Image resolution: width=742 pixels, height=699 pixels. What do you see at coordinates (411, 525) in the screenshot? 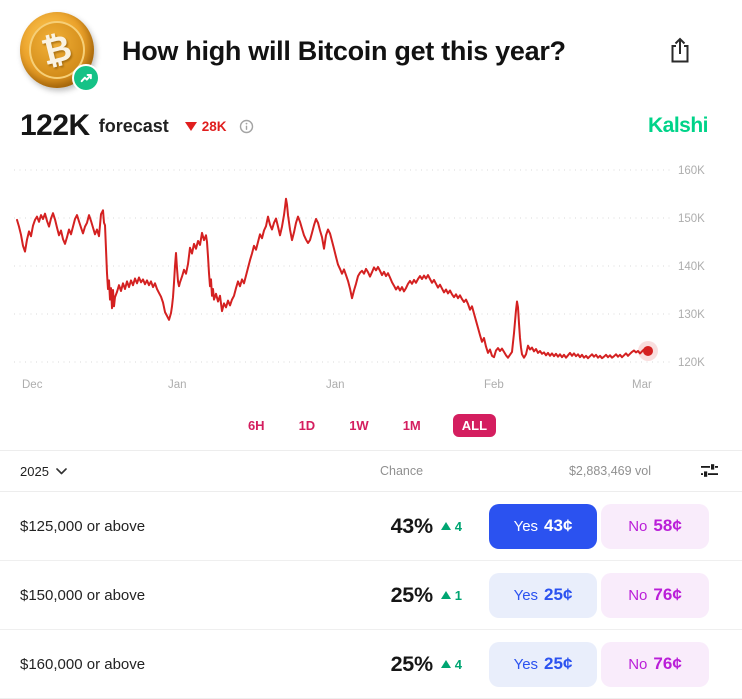
I see `market-chance: 43%` at bounding box center [411, 525].